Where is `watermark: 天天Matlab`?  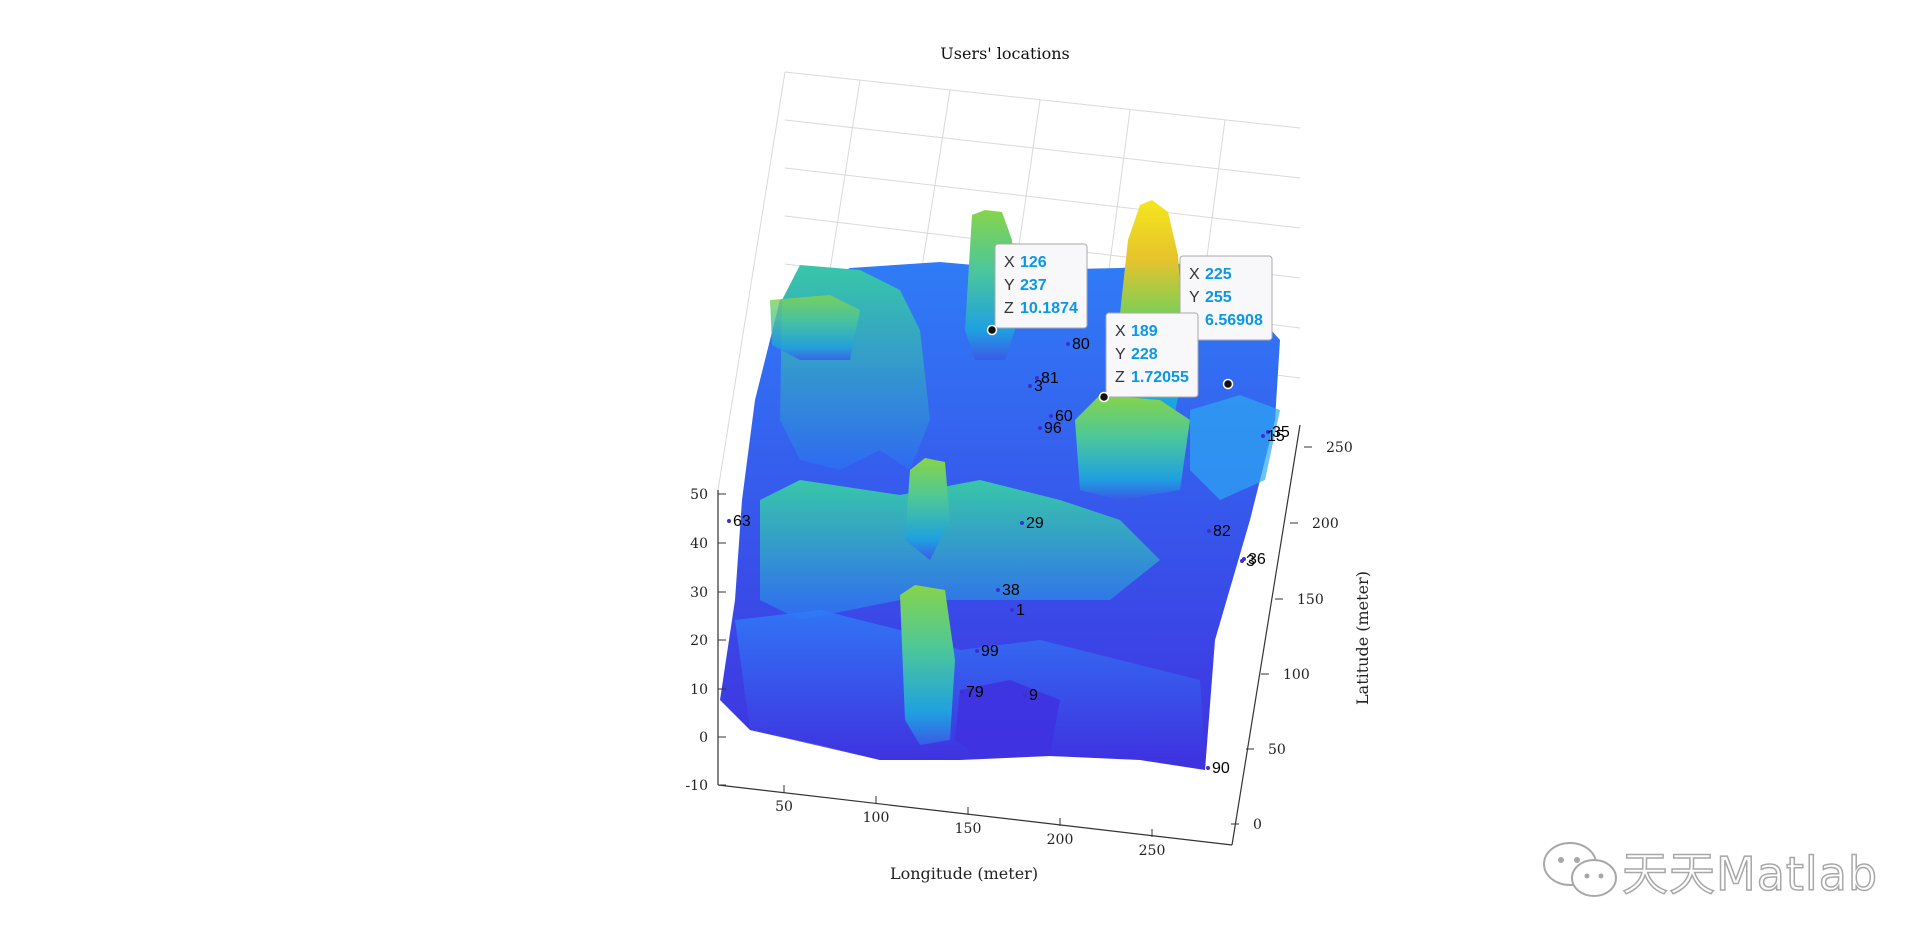
watermark: 天天Matlab is located at coordinates (1709, 871).